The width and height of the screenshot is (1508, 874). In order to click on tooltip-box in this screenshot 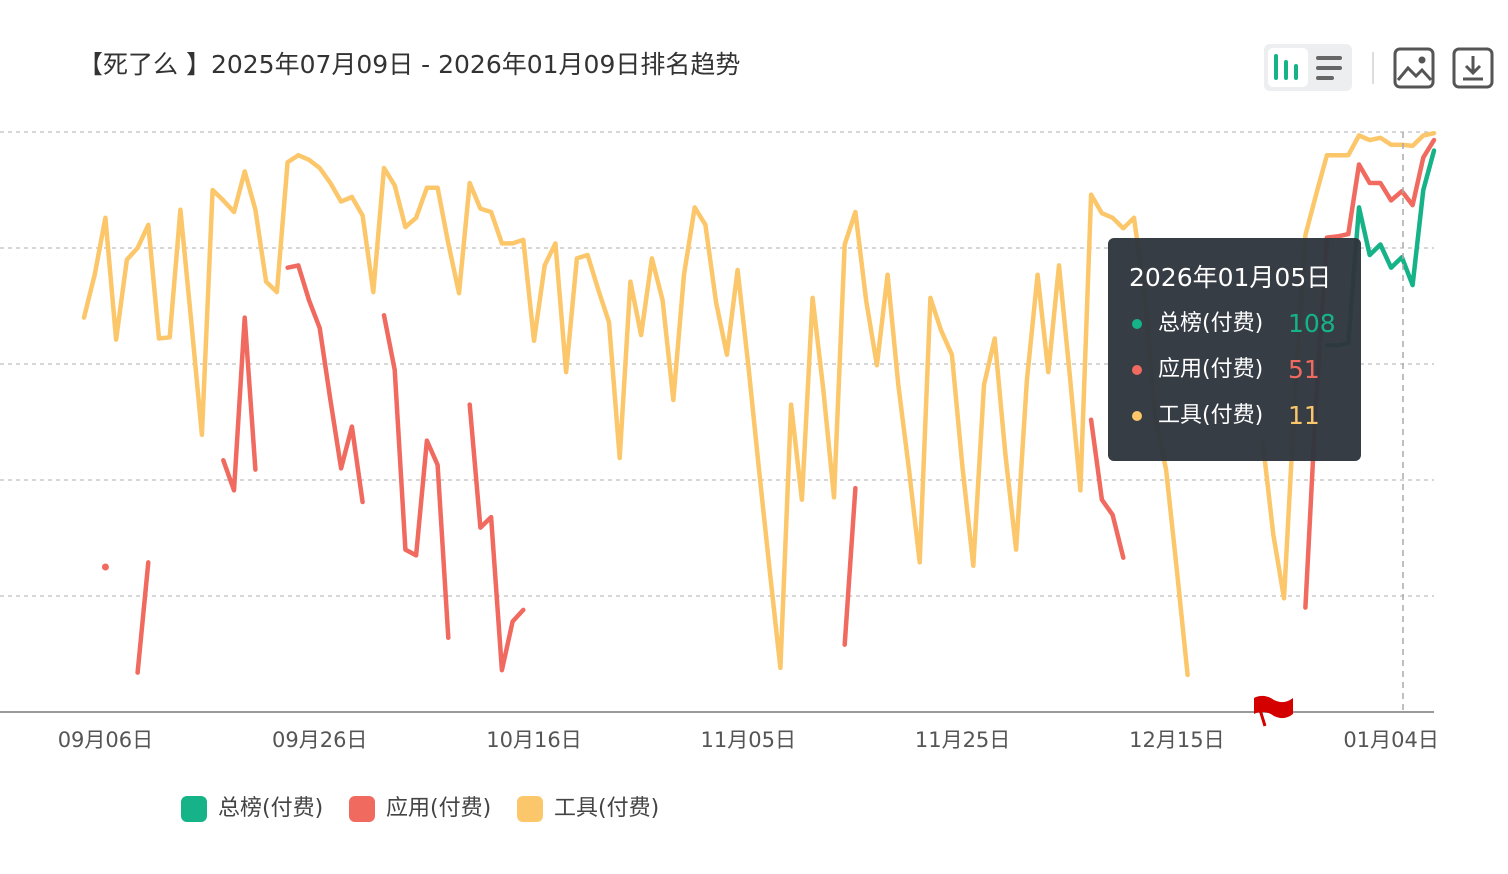, I will do `click(1234, 349)`.